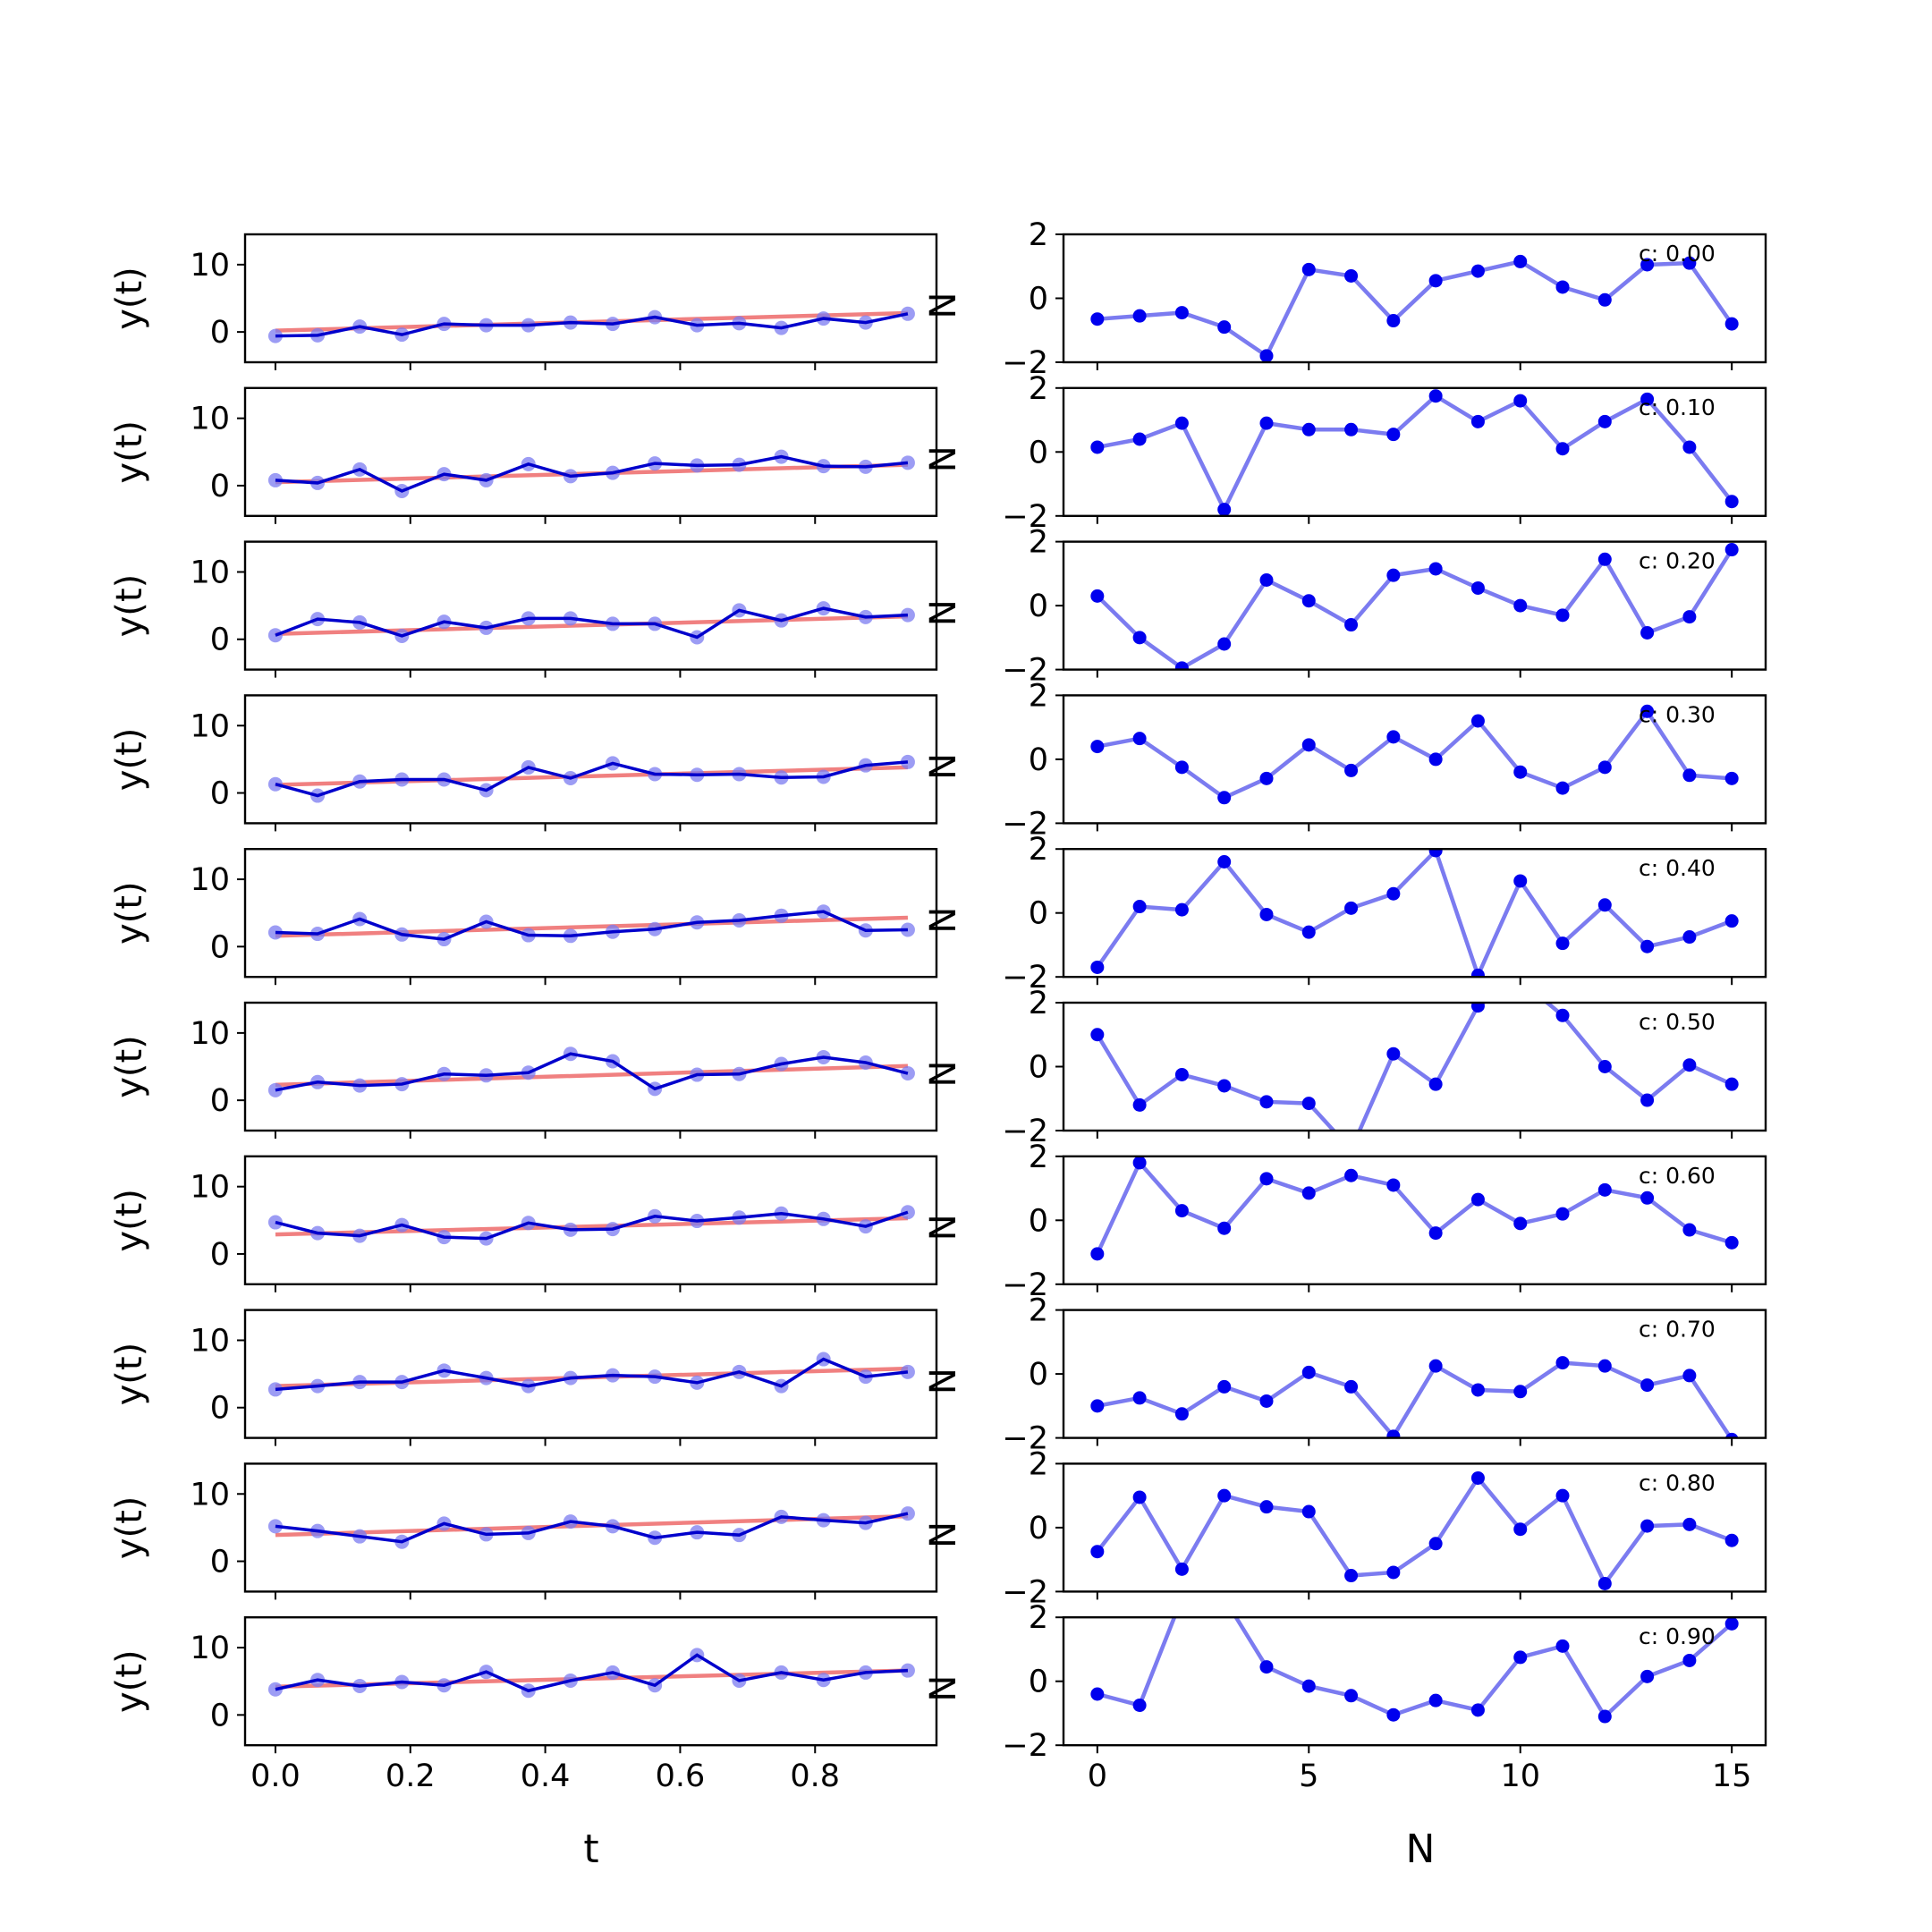 The image size is (1932, 1932). I want to click on x-tick-label: 0.4, so click(546, 1776).